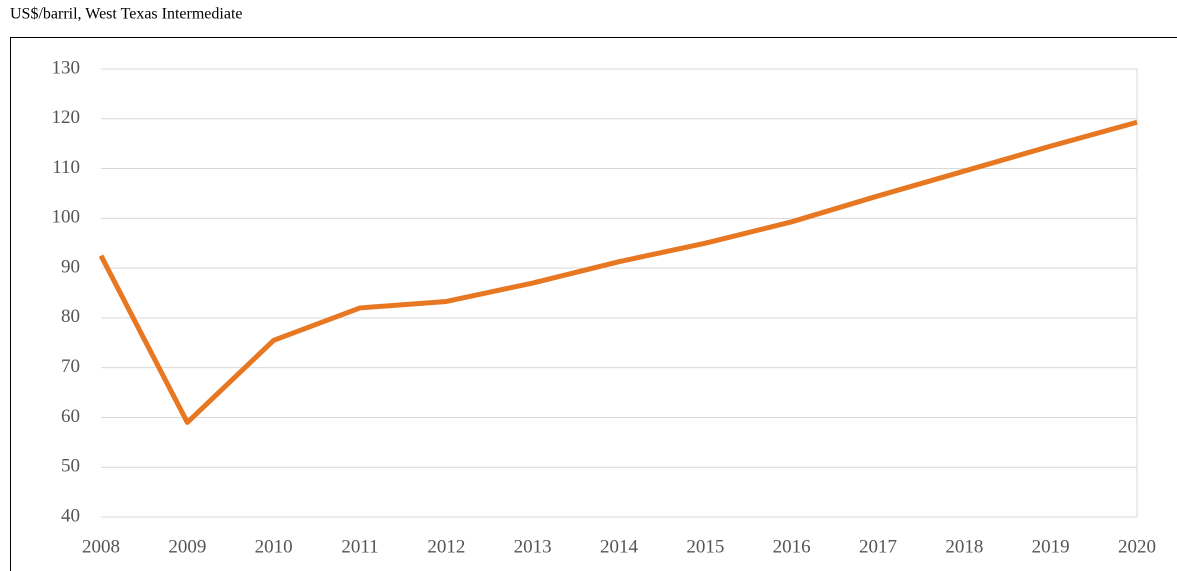 Image resolution: width=1177 pixels, height=571 pixels. I want to click on x-tick-label: 2010, so click(274, 546).